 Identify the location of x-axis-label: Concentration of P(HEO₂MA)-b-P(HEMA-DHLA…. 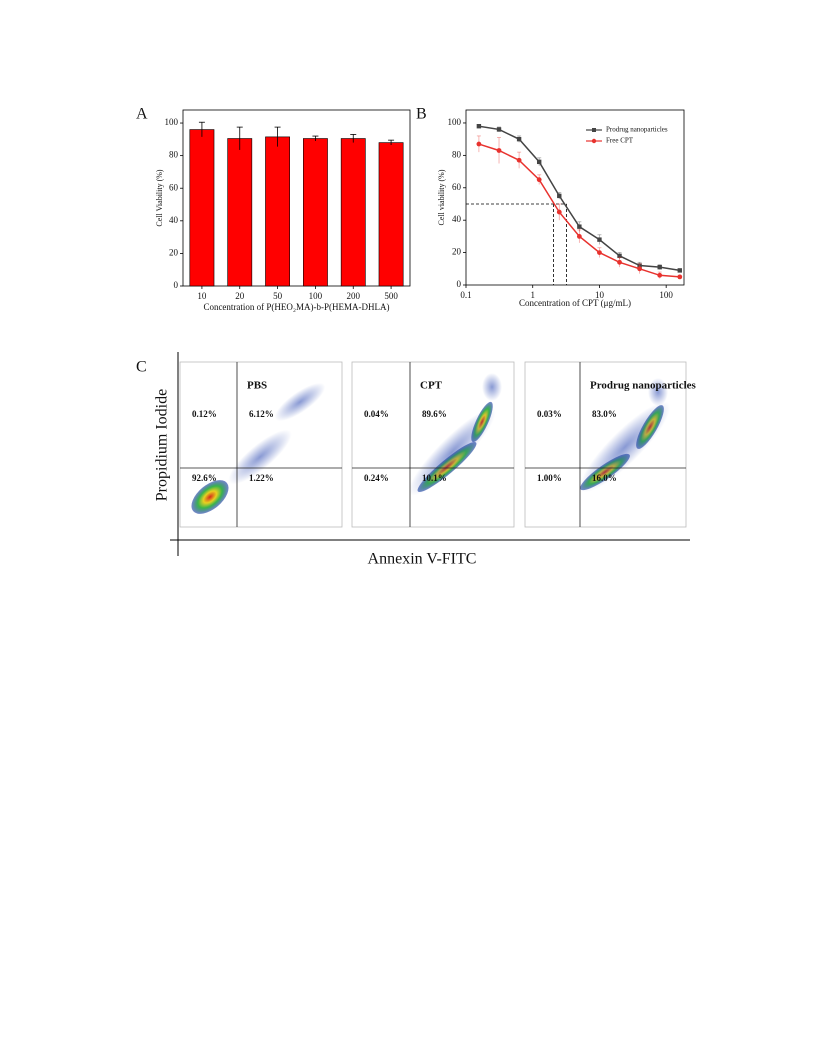
(296, 307).